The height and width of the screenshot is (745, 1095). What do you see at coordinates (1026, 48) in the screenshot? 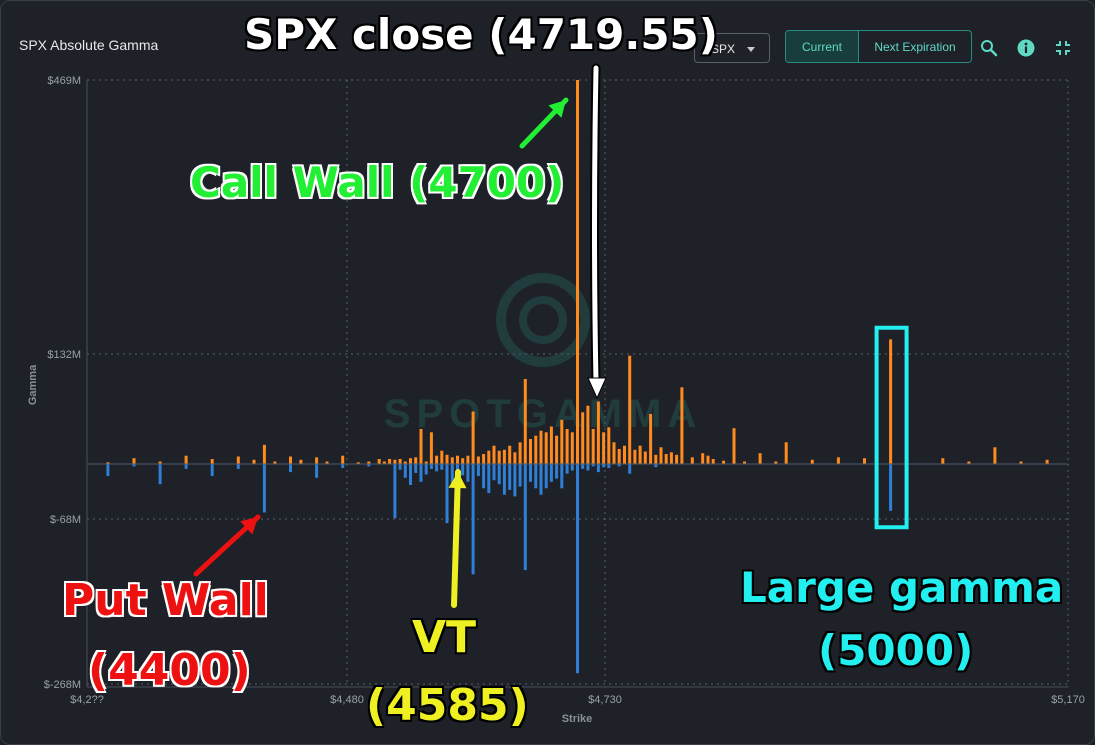
I see `info-icon` at bounding box center [1026, 48].